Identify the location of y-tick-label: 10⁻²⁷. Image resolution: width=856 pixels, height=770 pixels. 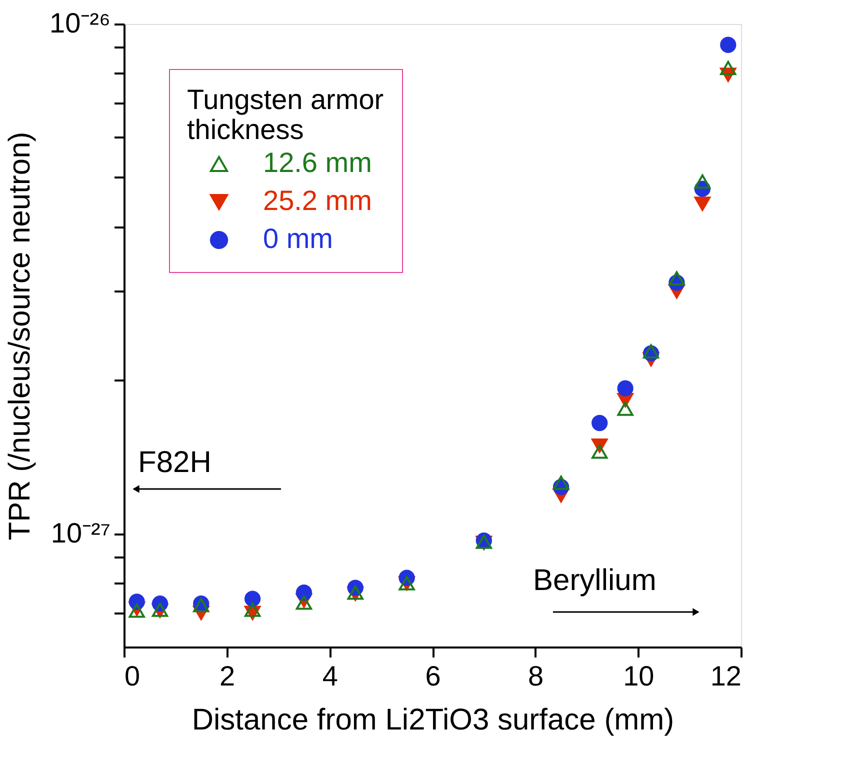
(80, 532).